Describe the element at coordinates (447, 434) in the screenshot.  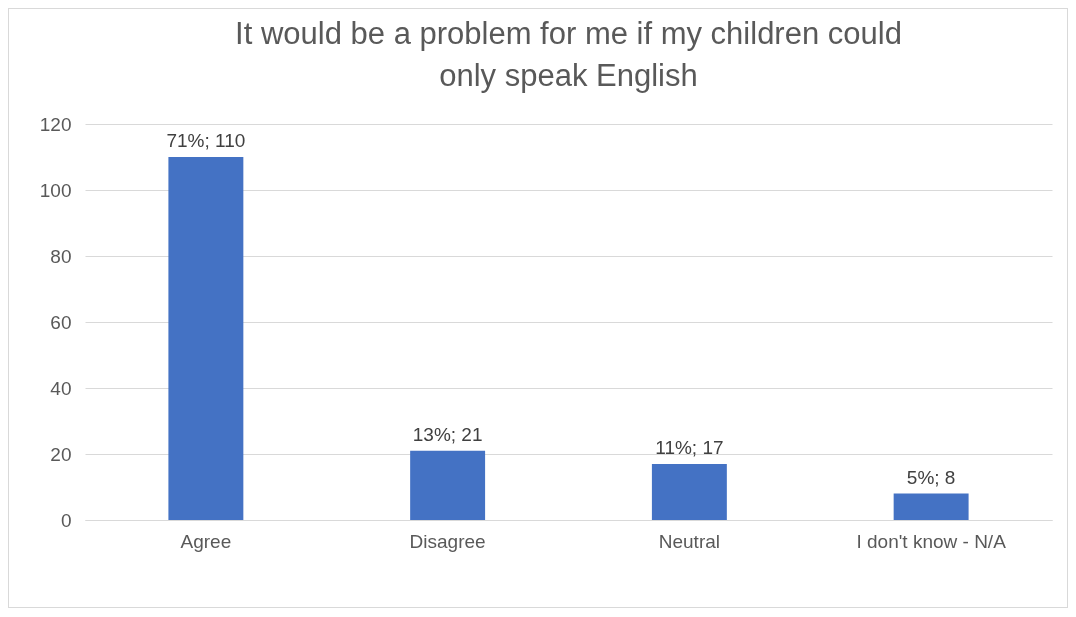
I see `data-label: 13%; 21` at that location.